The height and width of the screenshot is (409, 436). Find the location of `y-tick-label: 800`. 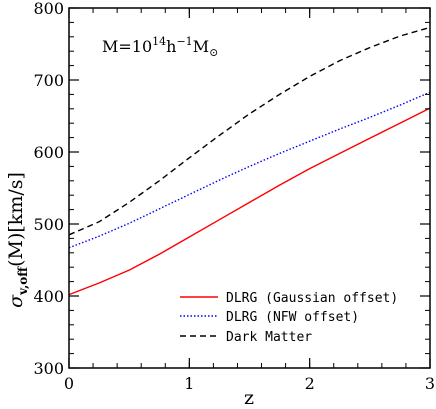

y-tick-label: 800 is located at coordinates (48, 9).